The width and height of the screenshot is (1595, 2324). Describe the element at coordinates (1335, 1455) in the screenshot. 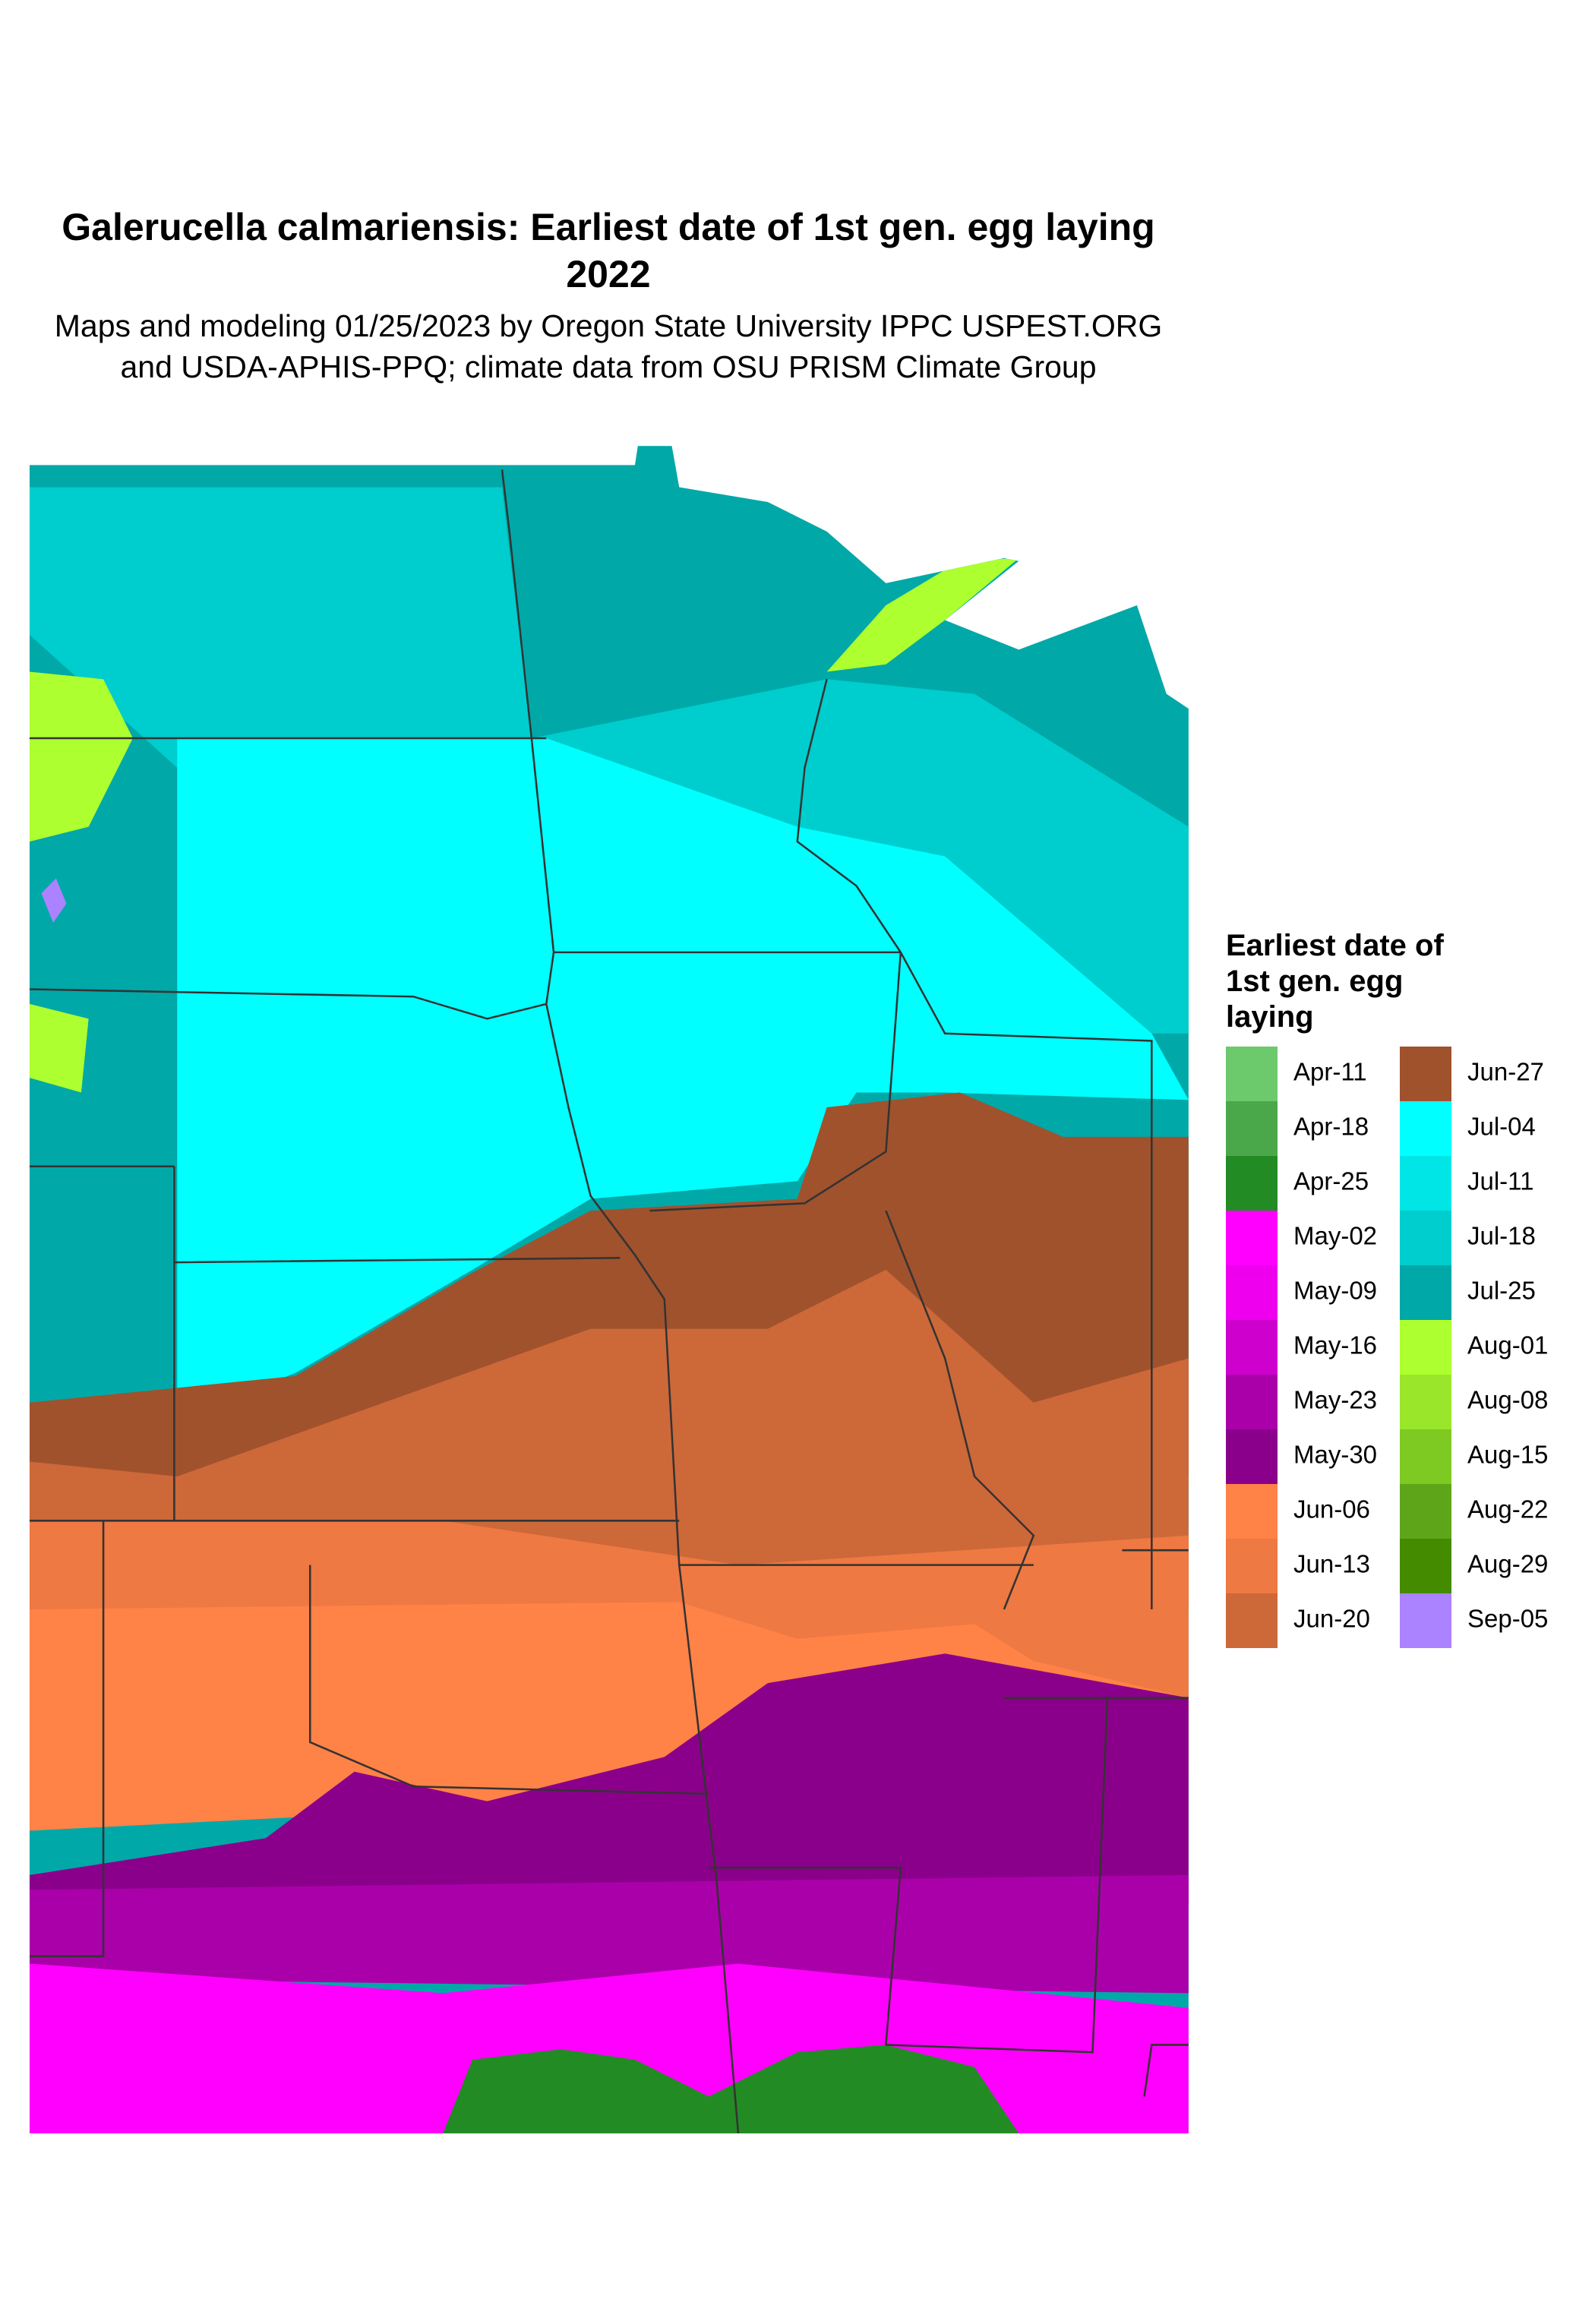

I see `legend-label: May-30` at that location.